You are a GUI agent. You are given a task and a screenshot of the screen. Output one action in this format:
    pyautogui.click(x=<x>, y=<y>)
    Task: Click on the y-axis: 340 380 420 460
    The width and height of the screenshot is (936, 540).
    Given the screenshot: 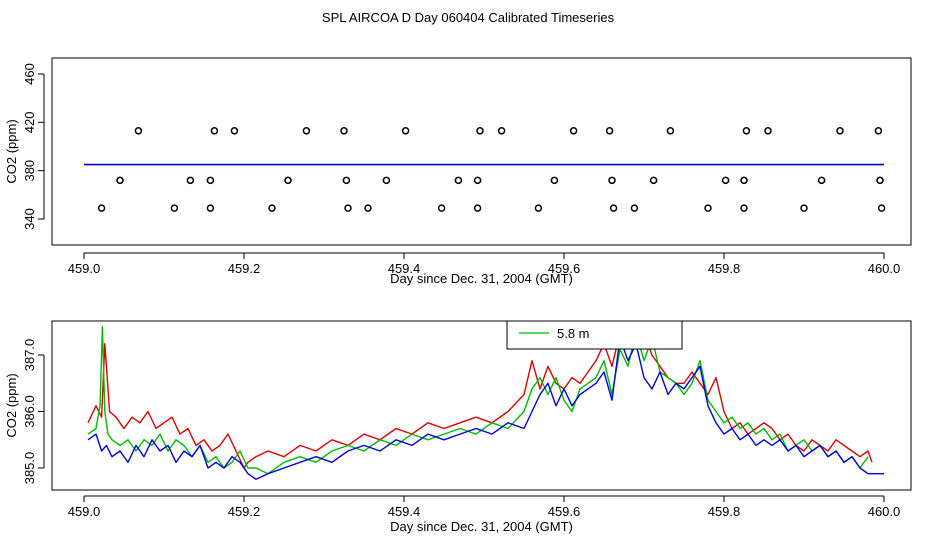 What is the action you would take?
    pyautogui.click(x=33, y=146)
    